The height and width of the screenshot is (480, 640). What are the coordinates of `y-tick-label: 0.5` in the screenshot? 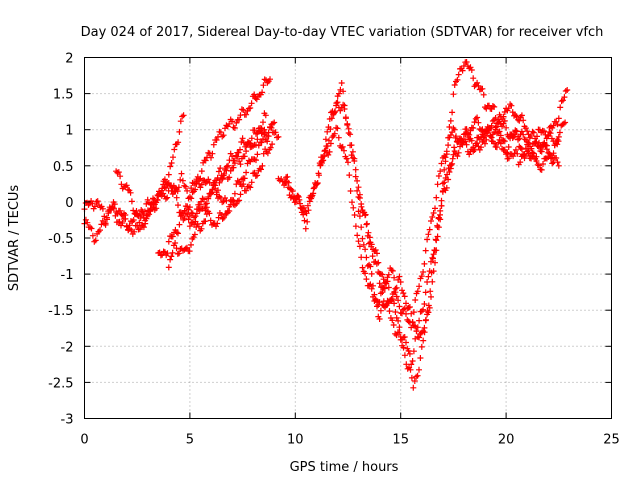 It's located at (63, 167).